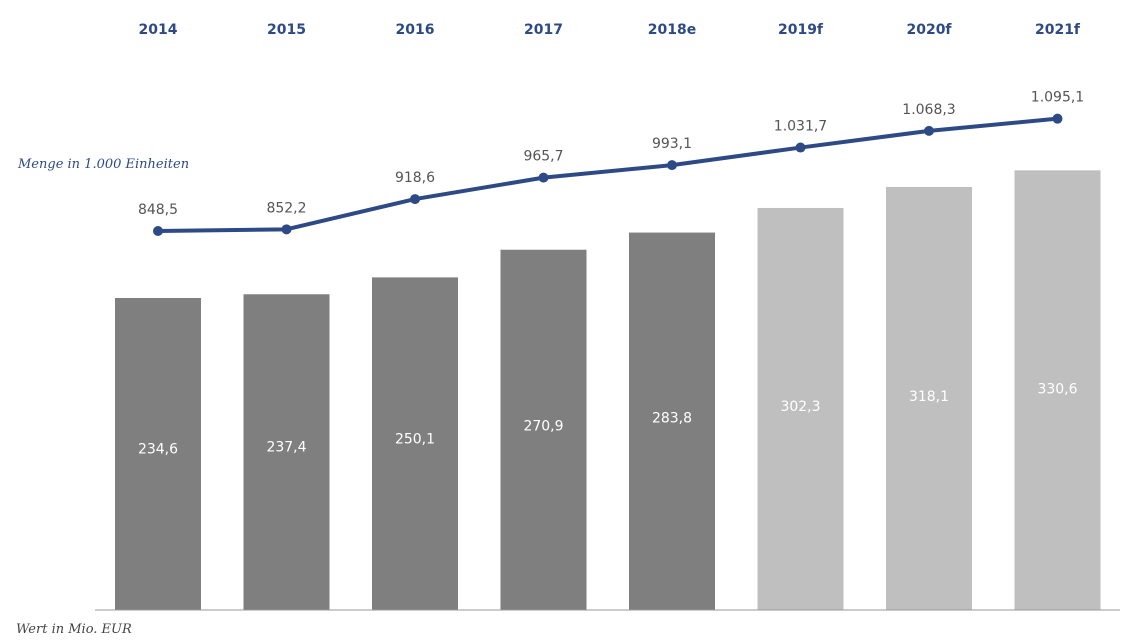 Image resolution: width=1134 pixels, height=643 pixels. Describe the element at coordinates (415, 30) in the screenshot. I see `year-label: 2016` at that location.